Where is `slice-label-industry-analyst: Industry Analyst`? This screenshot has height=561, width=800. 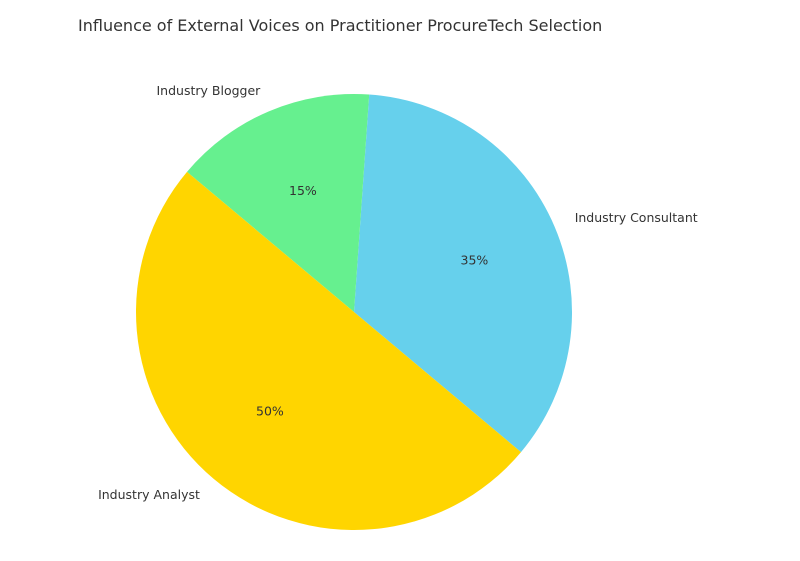 slice-label-industry-analyst: Industry Analyst is located at coordinates (149, 494).